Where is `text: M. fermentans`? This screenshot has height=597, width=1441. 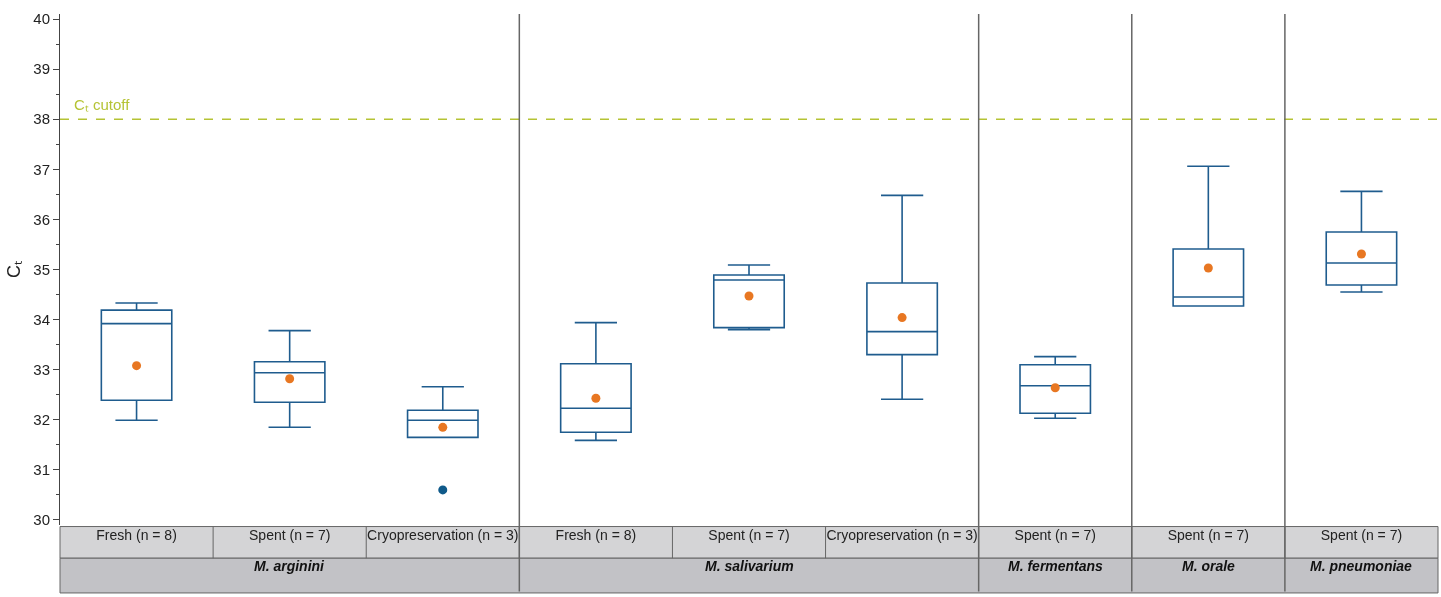 text: M. fermentans is located at coordinates (1056, 566).